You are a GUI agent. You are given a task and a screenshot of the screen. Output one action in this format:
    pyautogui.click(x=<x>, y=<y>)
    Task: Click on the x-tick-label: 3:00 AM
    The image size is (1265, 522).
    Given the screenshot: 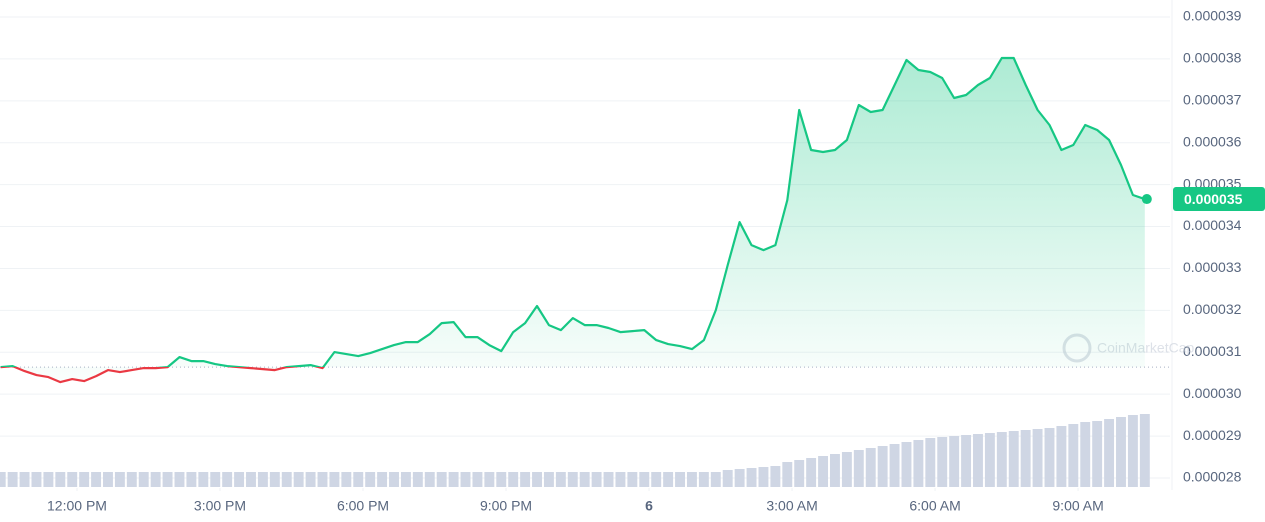 What is the action you would take?
    pyautogui.click(x=791, y=506)
    